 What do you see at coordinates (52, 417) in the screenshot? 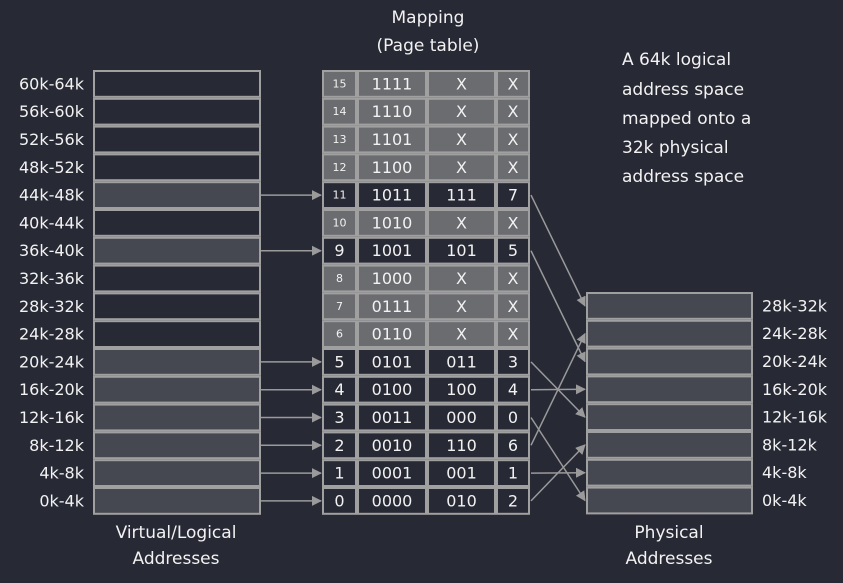
I see `virtual-range-label: 12k-16k` at bounding box center [52, 417].